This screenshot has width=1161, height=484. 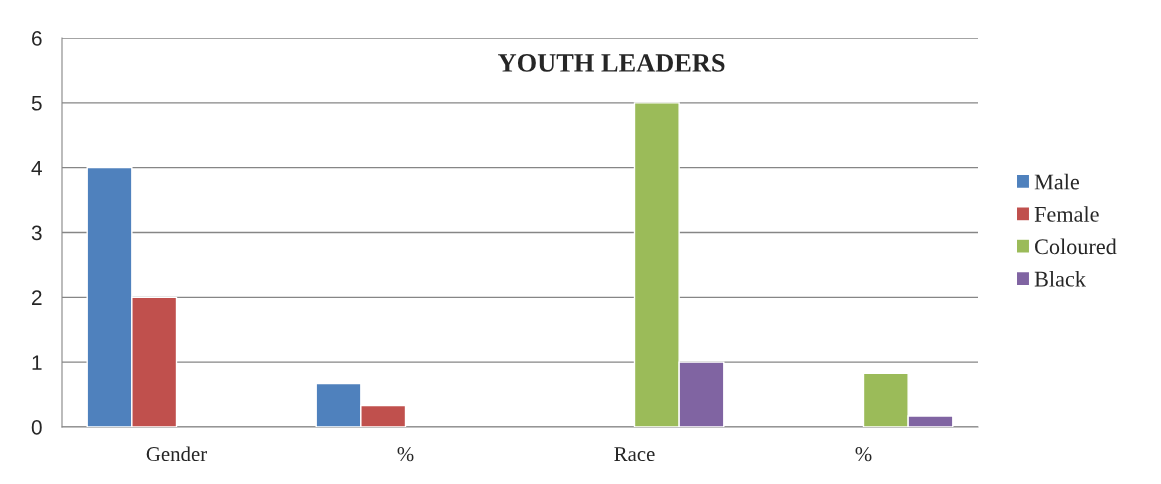 I want to click on legend-label: Male, so click(x=1056, y=181).